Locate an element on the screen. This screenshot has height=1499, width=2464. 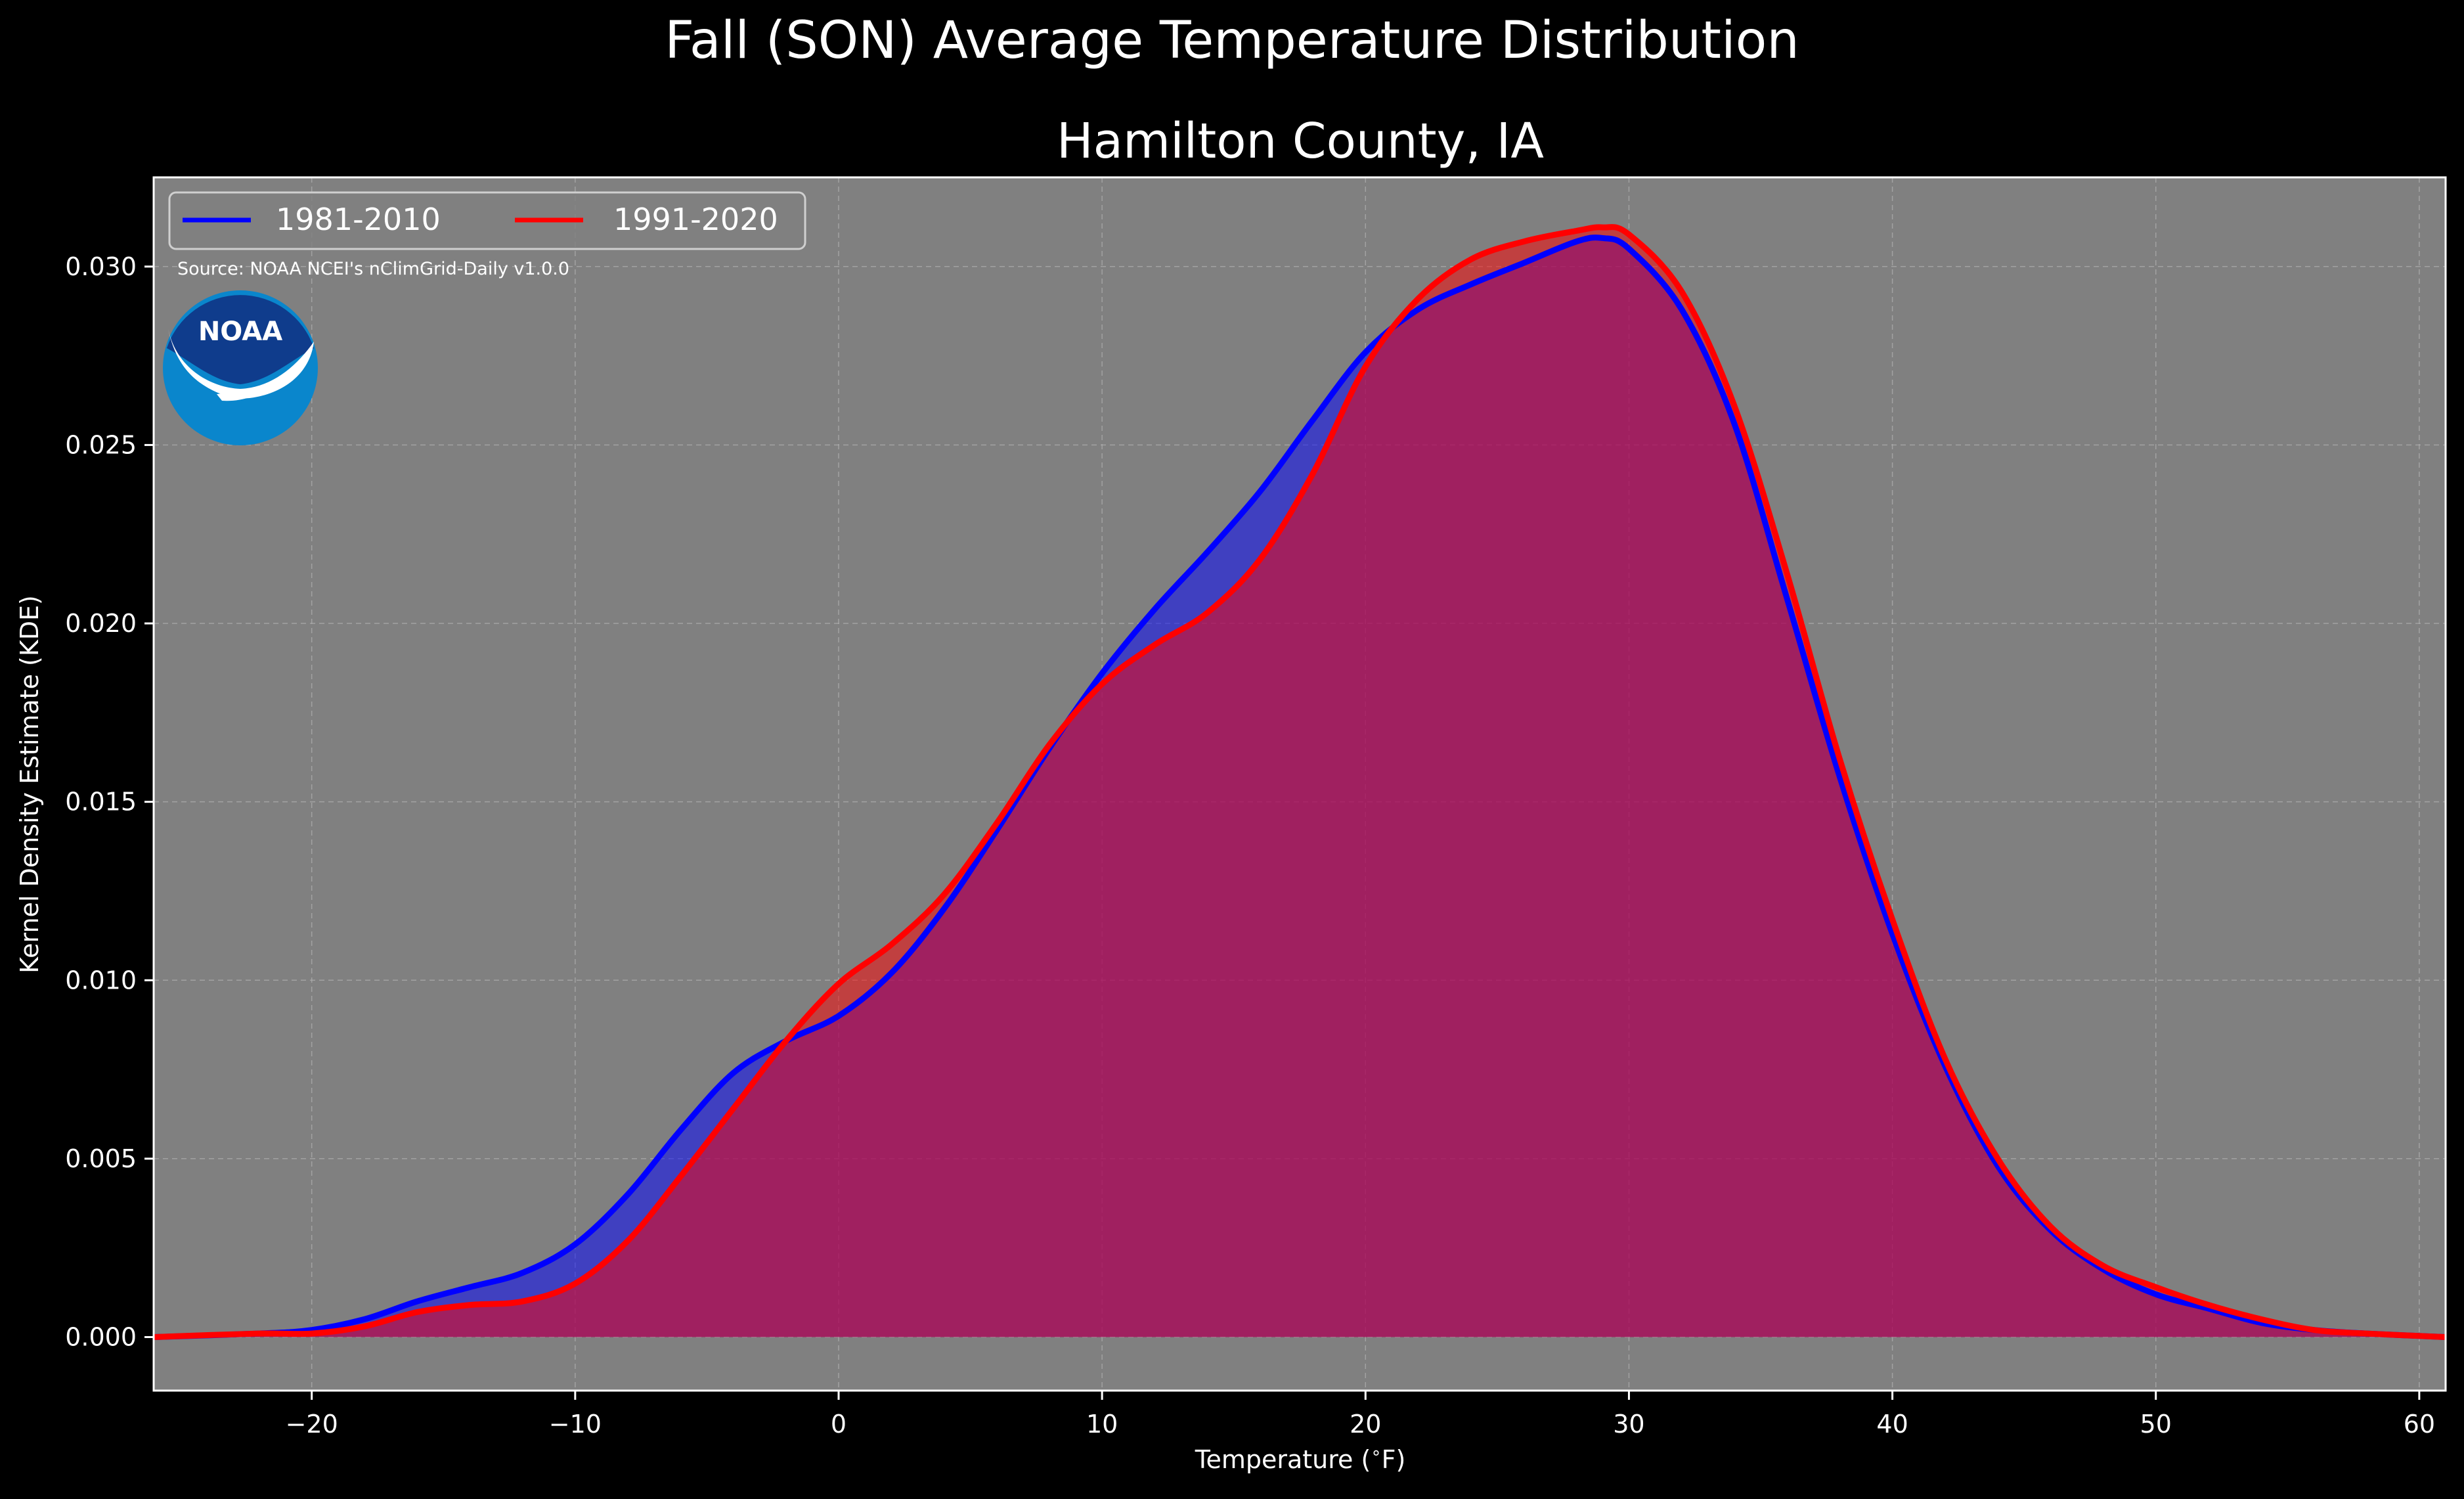
chart-title: Hamilton County, IA is located at coordinates (1300, 141).